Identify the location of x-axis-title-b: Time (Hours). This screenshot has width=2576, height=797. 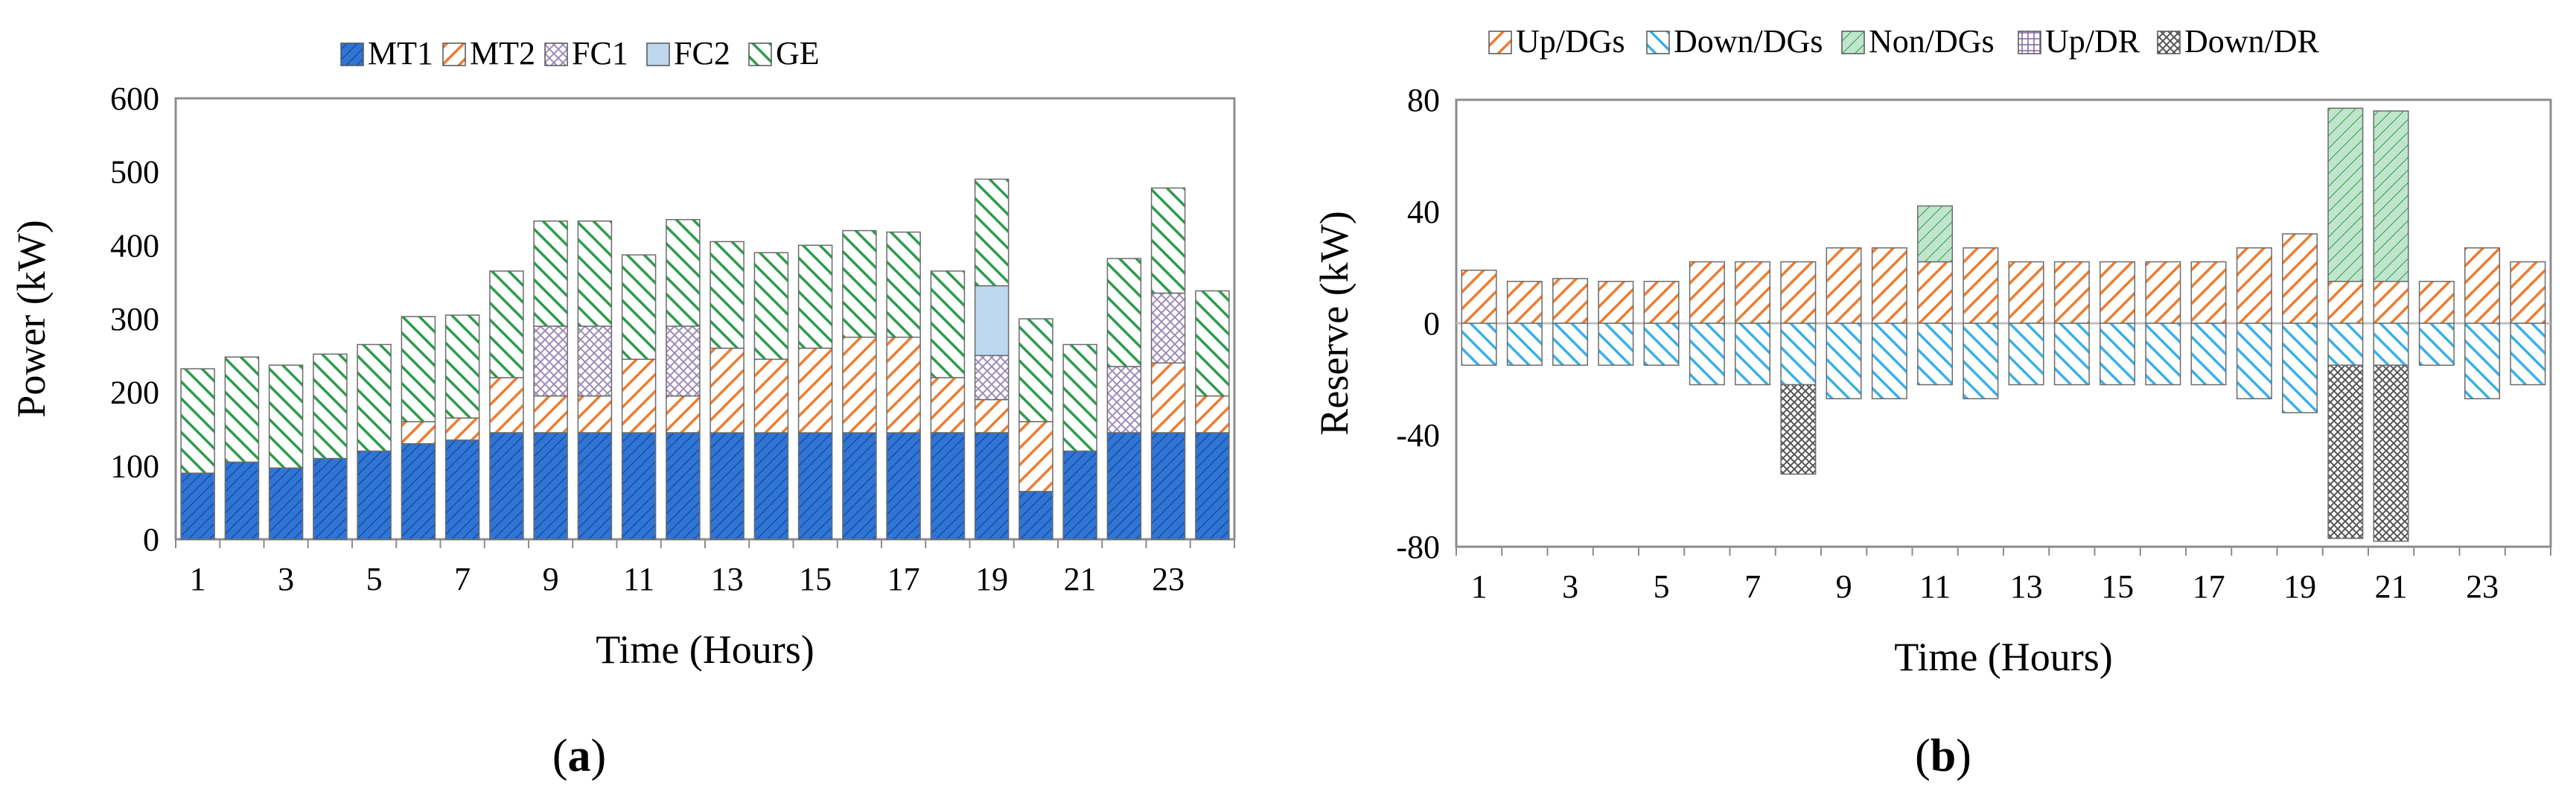
(2004, 657).